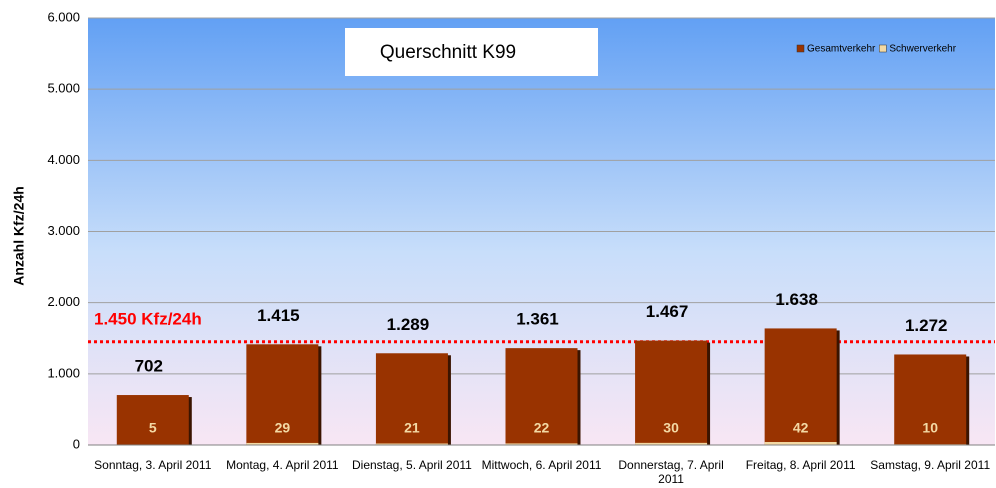  What do you see at coordinates (448, 52) in the screenshot?
I see `chart-title: Querschnitt K99` at bounding box center [448, 52].